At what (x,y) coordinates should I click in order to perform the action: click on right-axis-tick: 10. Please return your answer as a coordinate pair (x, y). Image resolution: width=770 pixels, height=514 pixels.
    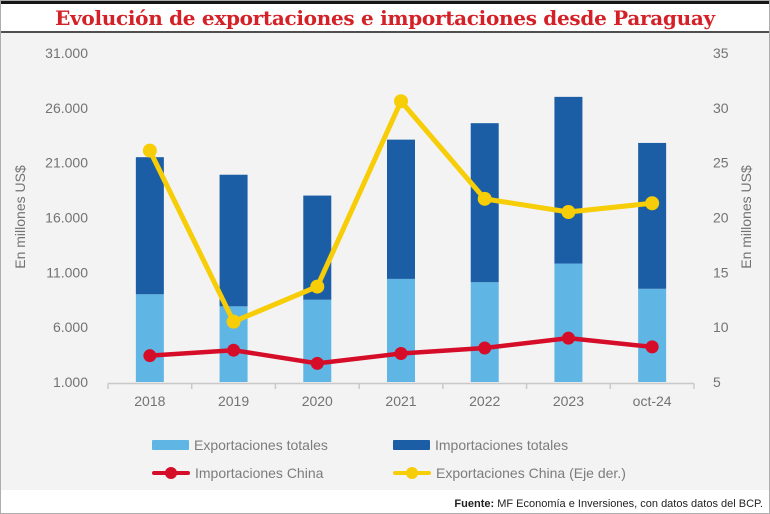
    Looking at the image, I should click on (721, 327).